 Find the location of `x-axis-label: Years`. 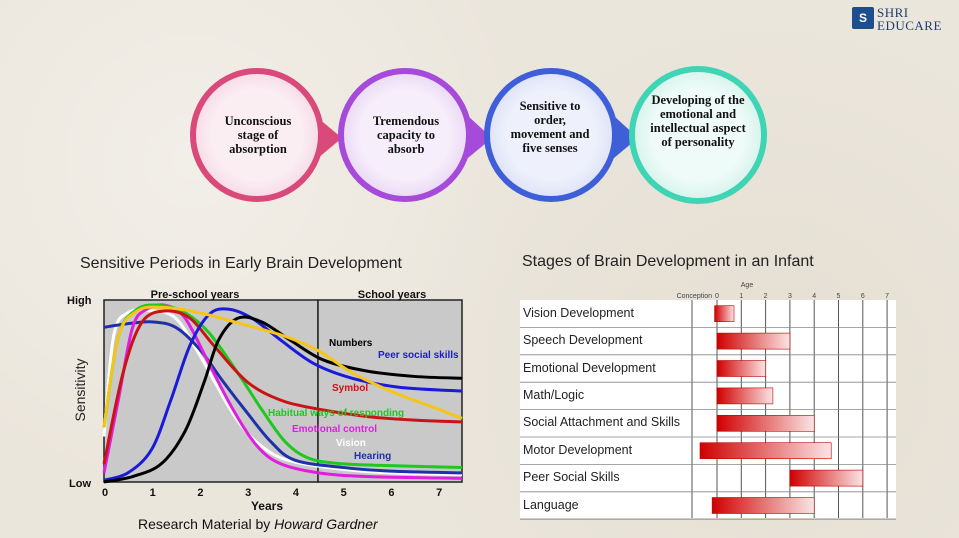

x-axis-label: Years is located at coordinates (267, 506).